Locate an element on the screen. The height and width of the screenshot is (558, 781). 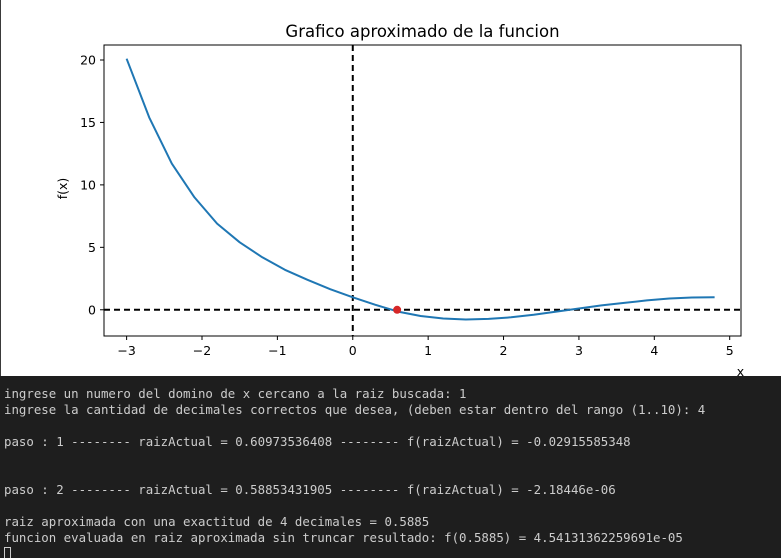
y-tick-label: 5 is located at coordinates (92, 247).